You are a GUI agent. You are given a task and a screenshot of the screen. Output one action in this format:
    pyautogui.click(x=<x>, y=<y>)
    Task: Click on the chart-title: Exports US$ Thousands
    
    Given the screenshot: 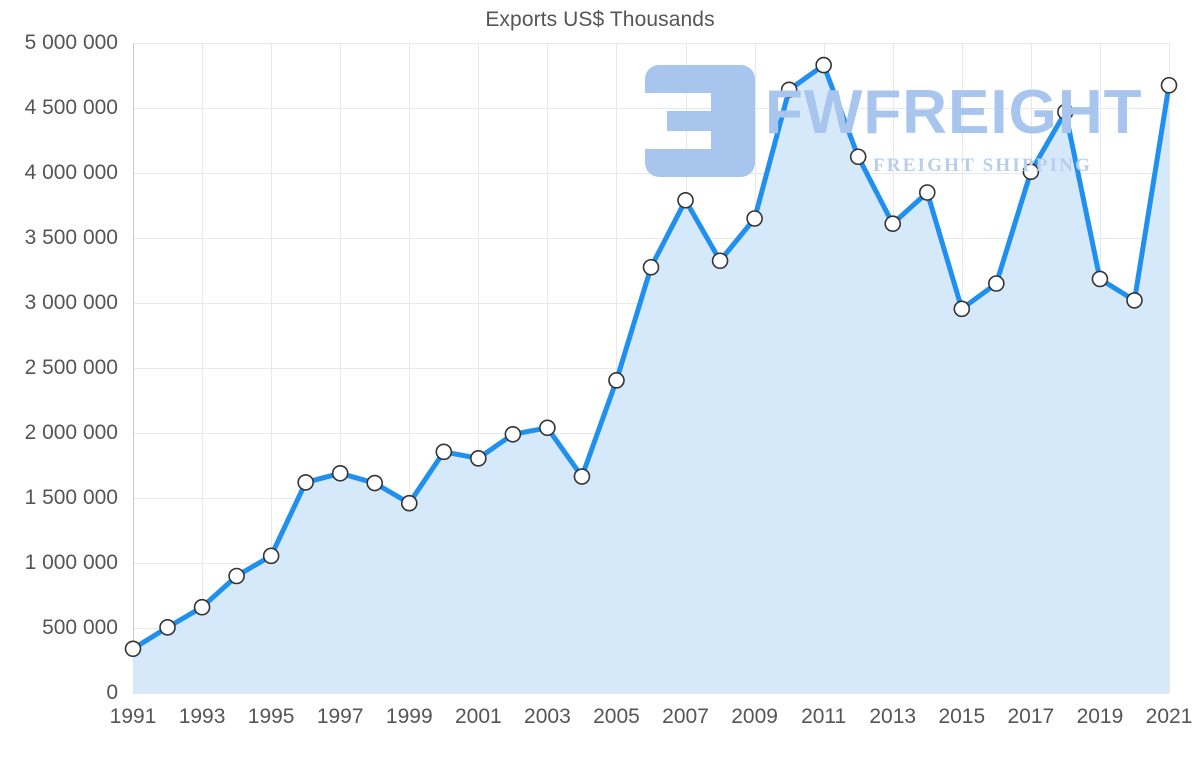 What is the action you would take?
    pyautogui.click(x=600, y=19)
    